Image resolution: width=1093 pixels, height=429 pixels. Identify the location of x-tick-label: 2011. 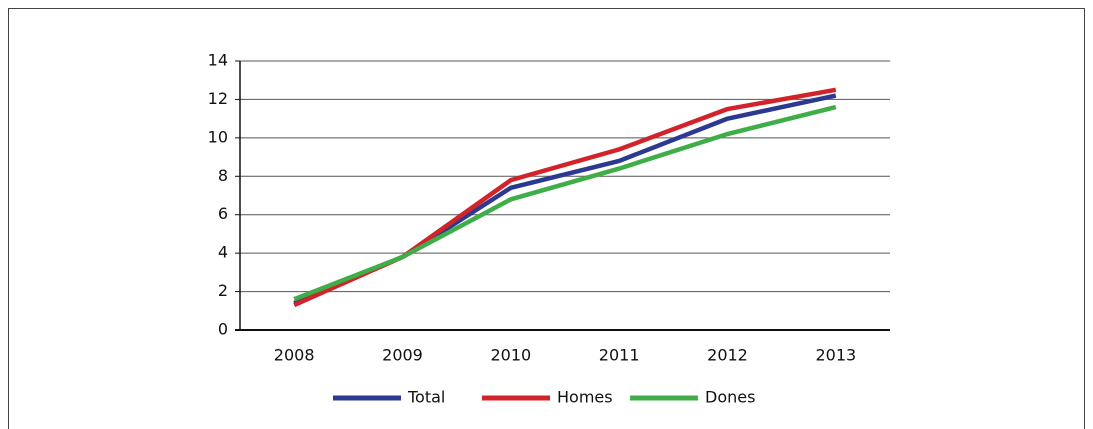
(619, 355).